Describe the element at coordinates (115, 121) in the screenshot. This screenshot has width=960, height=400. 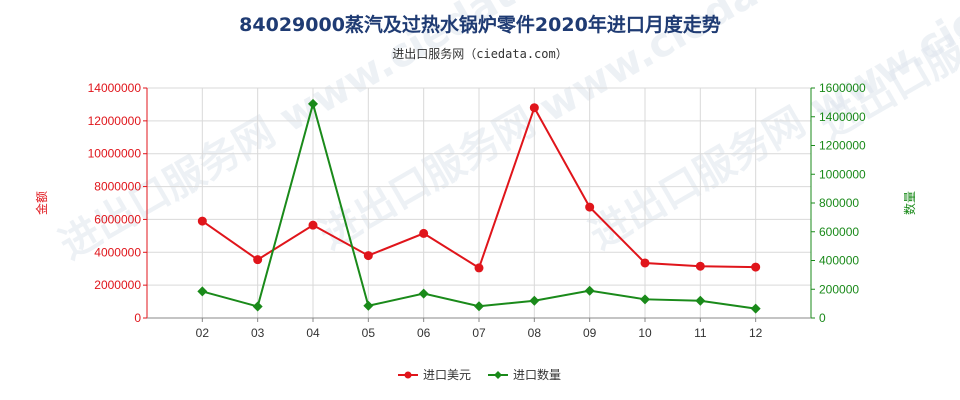
I see `left-tick-label: 12000000` at that location.